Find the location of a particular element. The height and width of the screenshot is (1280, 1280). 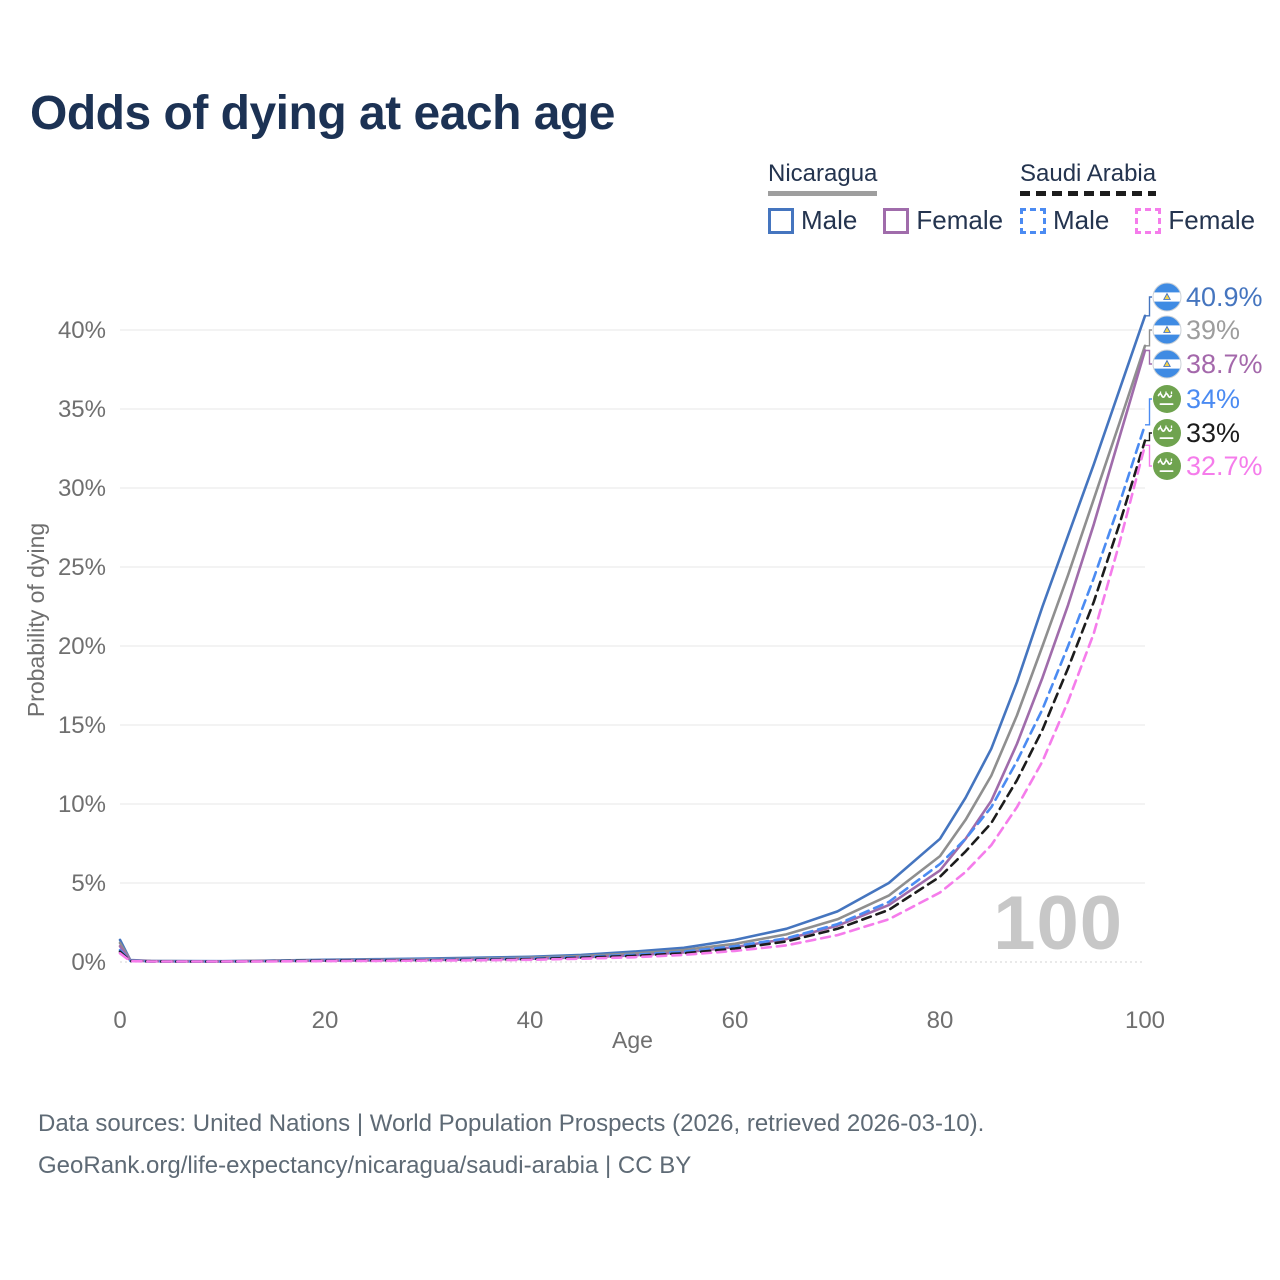

y-tick-label: 0% is located at coordinates (88, 962).